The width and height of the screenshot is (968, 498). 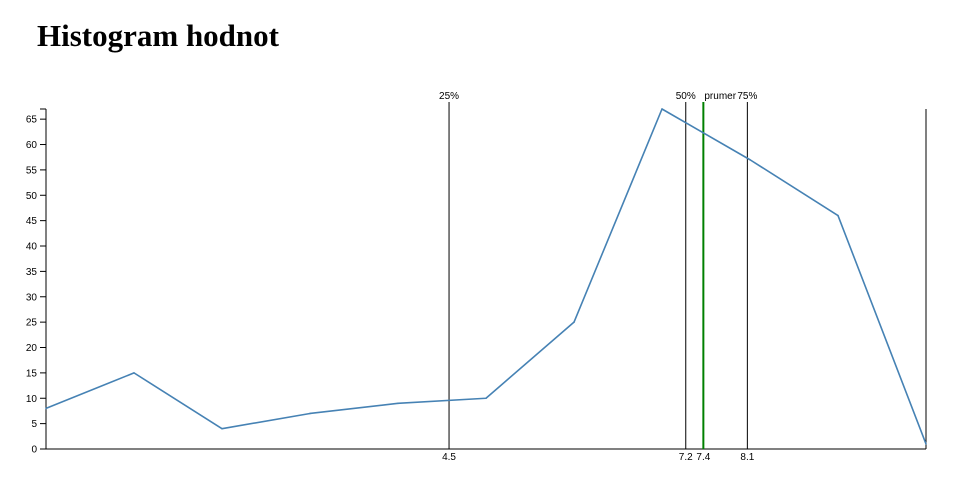 What do you see at coordinates (158, 35) in the screenshot?
I see `page-title: Histogram hodnot` at bounding box center [158, 35].